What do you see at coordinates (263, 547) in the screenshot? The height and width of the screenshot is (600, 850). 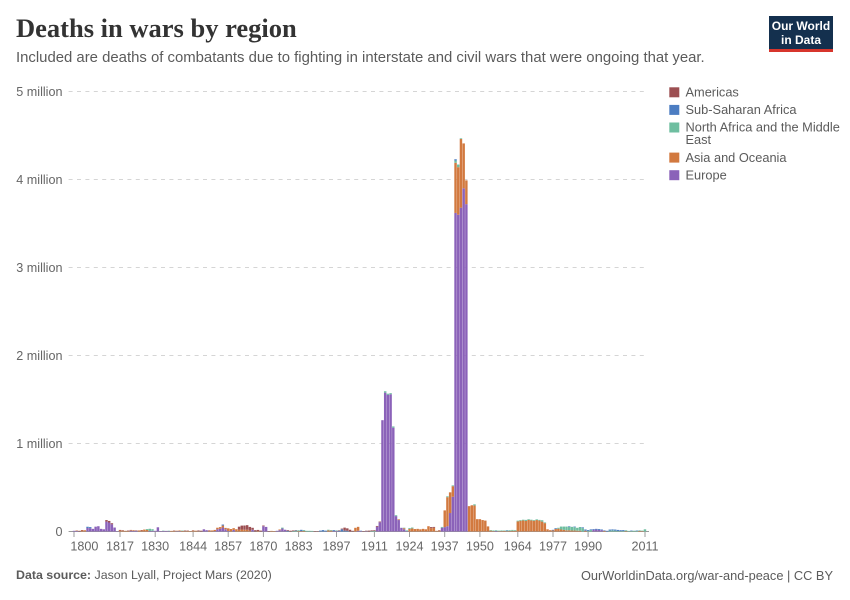 I see `svg-text: 1870` at bounding box center [263, 547].